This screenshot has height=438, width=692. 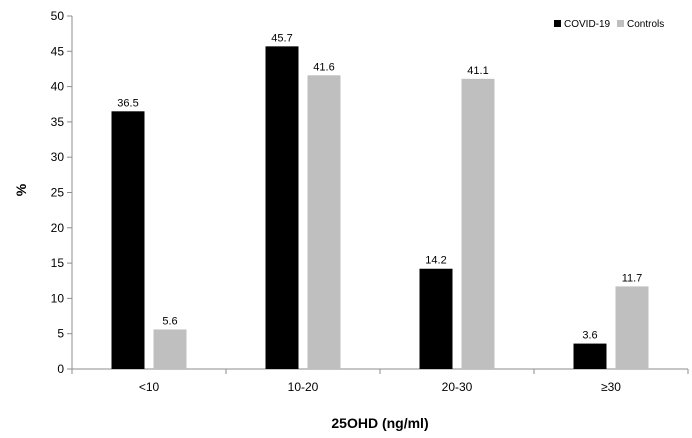 I want to click on y-tick-label: 0, so click(x=60, y=369).